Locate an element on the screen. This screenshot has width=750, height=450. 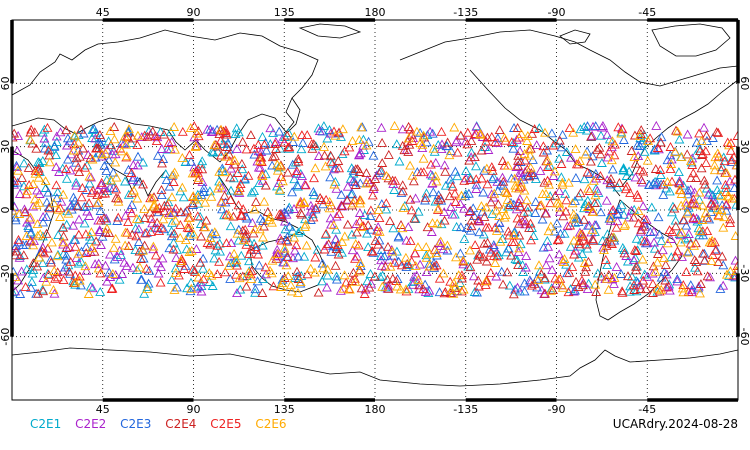
lat-tick-left: 60 is located at coordinates (6, 83).